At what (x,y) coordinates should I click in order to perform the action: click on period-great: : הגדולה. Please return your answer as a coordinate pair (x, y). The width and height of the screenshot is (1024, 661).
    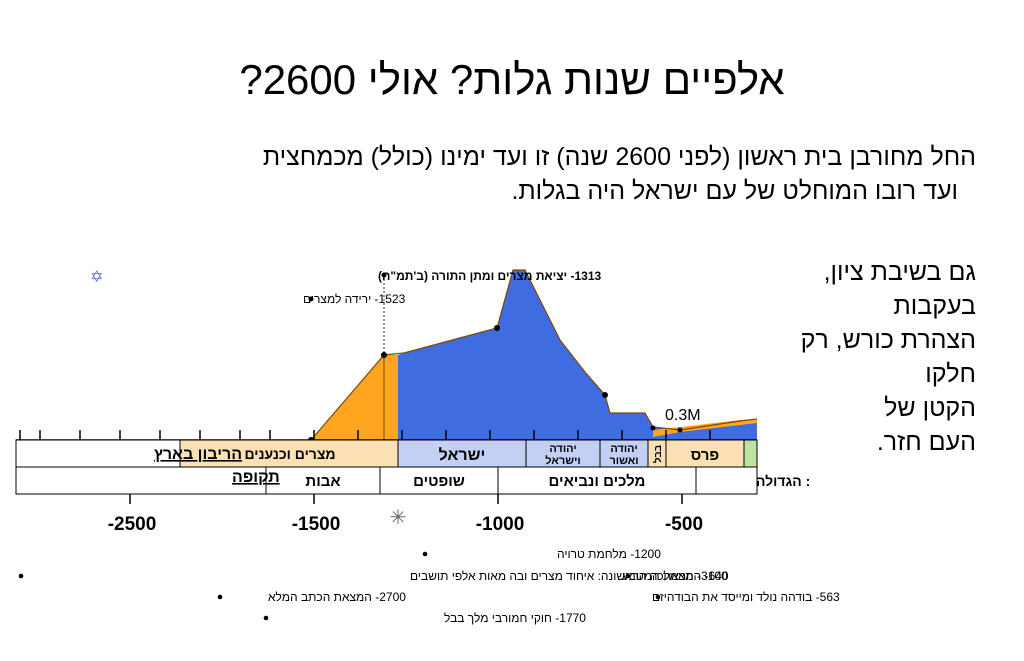
    Looking at the image, I should click on (783, 481).